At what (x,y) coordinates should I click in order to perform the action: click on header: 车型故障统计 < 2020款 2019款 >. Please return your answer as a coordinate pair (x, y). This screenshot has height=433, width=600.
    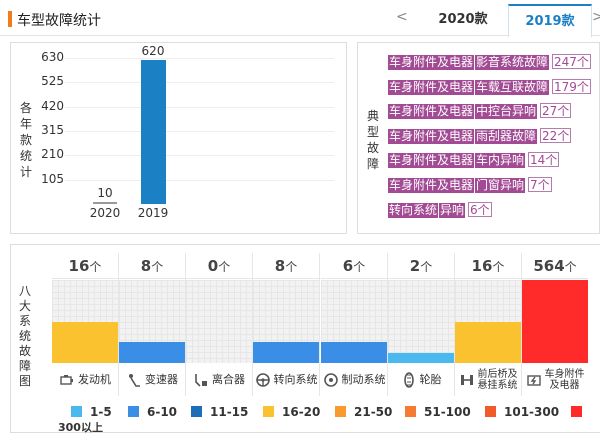
    Looking at the image, I should click on (300, 18).